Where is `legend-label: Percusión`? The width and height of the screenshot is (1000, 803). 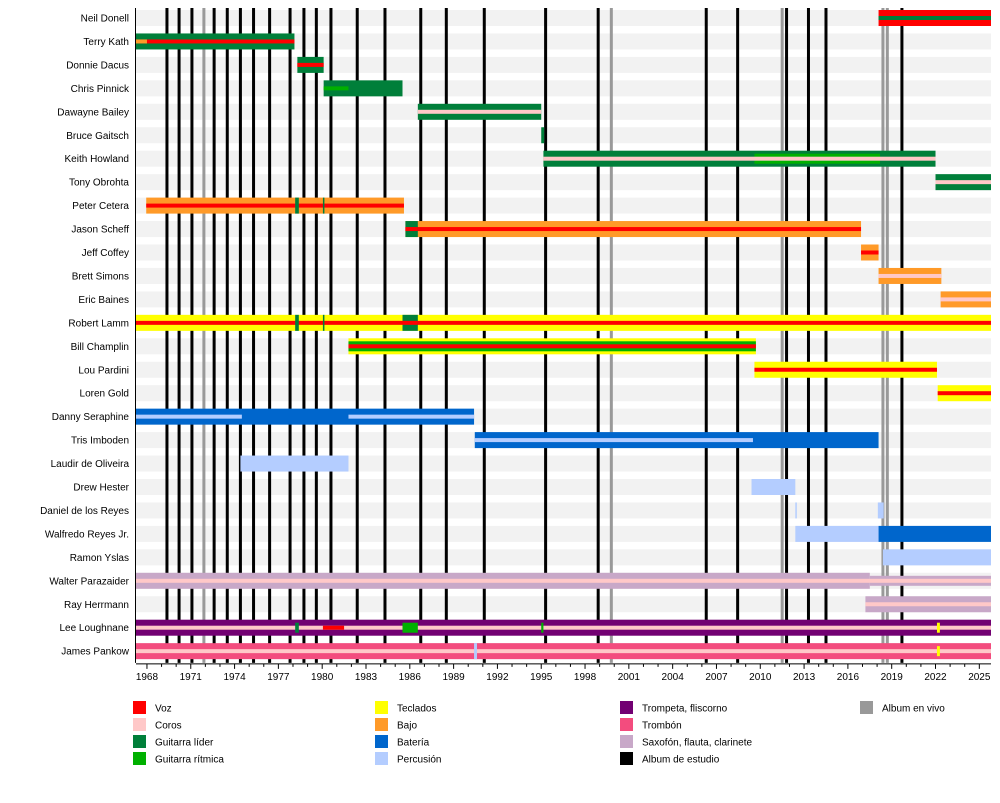 legend-label: Percusión is located at coordinates (419, 760).